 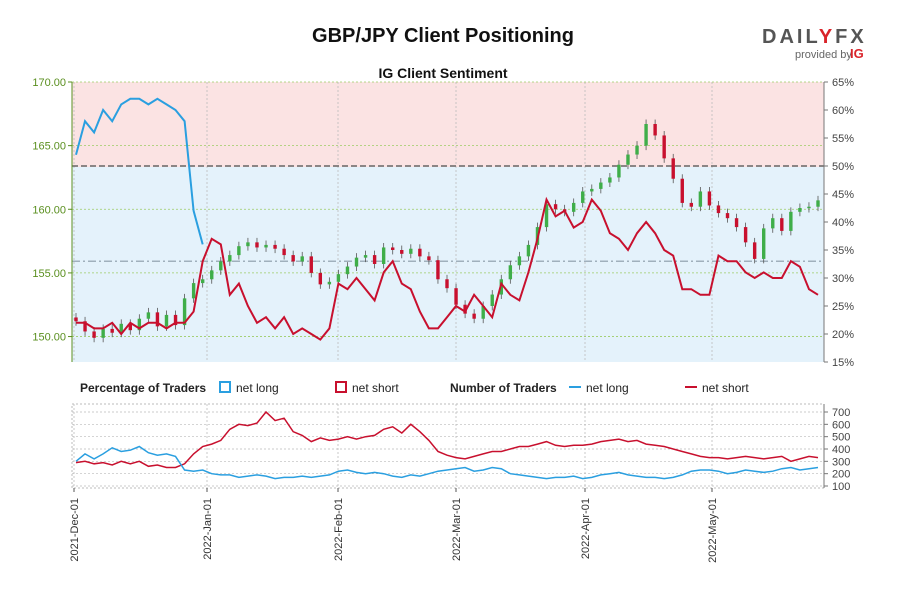 I want to click on legend-num-title: Number of Traders, so click(x=503, y=388).